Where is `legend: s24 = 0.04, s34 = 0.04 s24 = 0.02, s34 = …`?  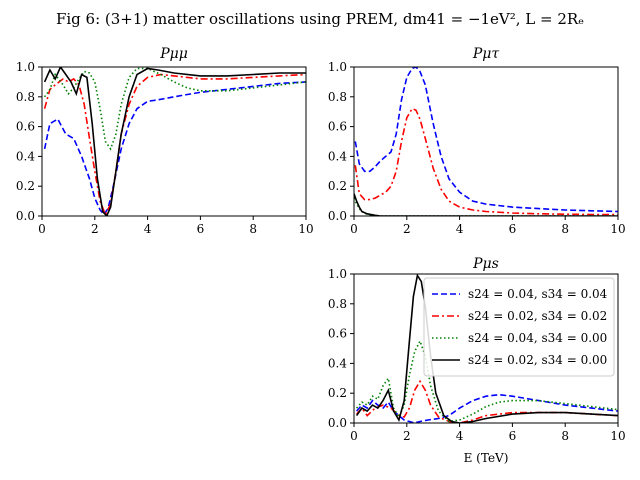 legend: s24 = 0.04, s34 = 0.04 s24 = 0.02, s34 = … is located at coordinates (519, 327).